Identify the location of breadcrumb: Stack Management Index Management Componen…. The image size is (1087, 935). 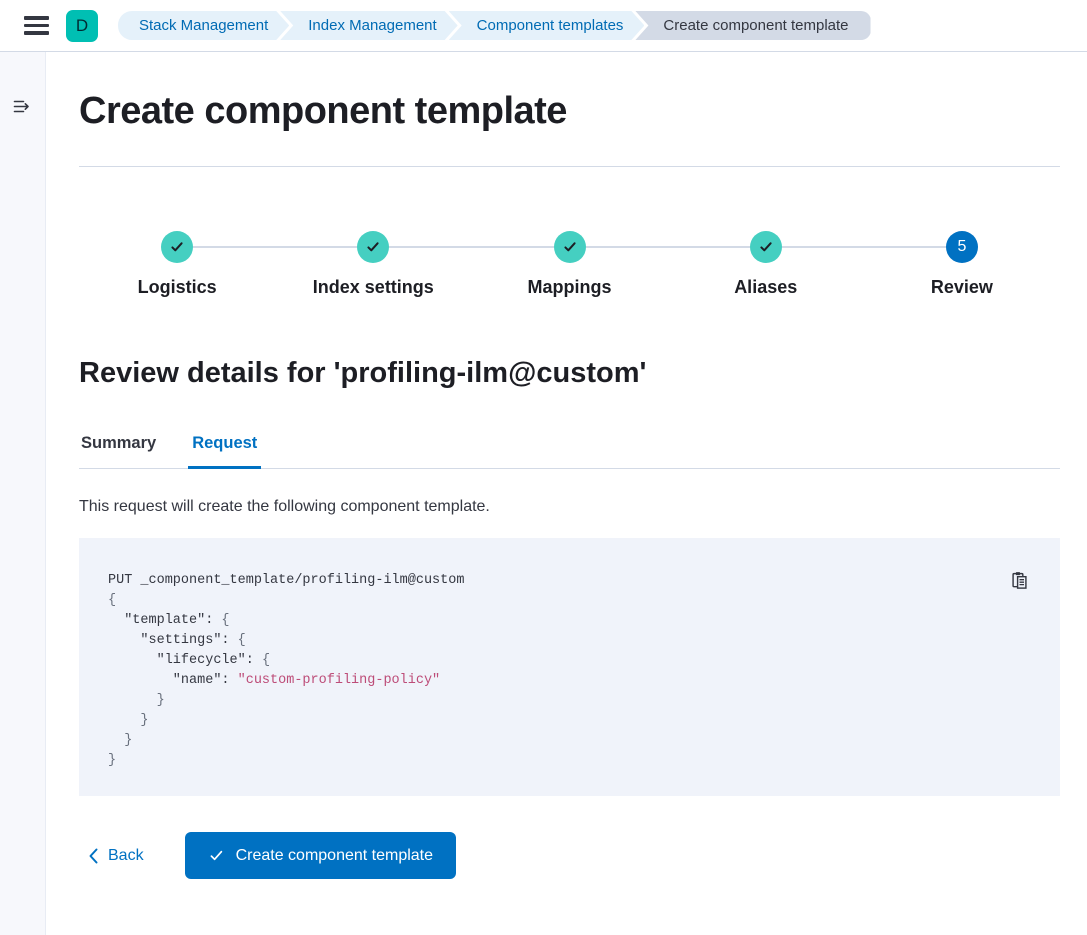
(494, 25).